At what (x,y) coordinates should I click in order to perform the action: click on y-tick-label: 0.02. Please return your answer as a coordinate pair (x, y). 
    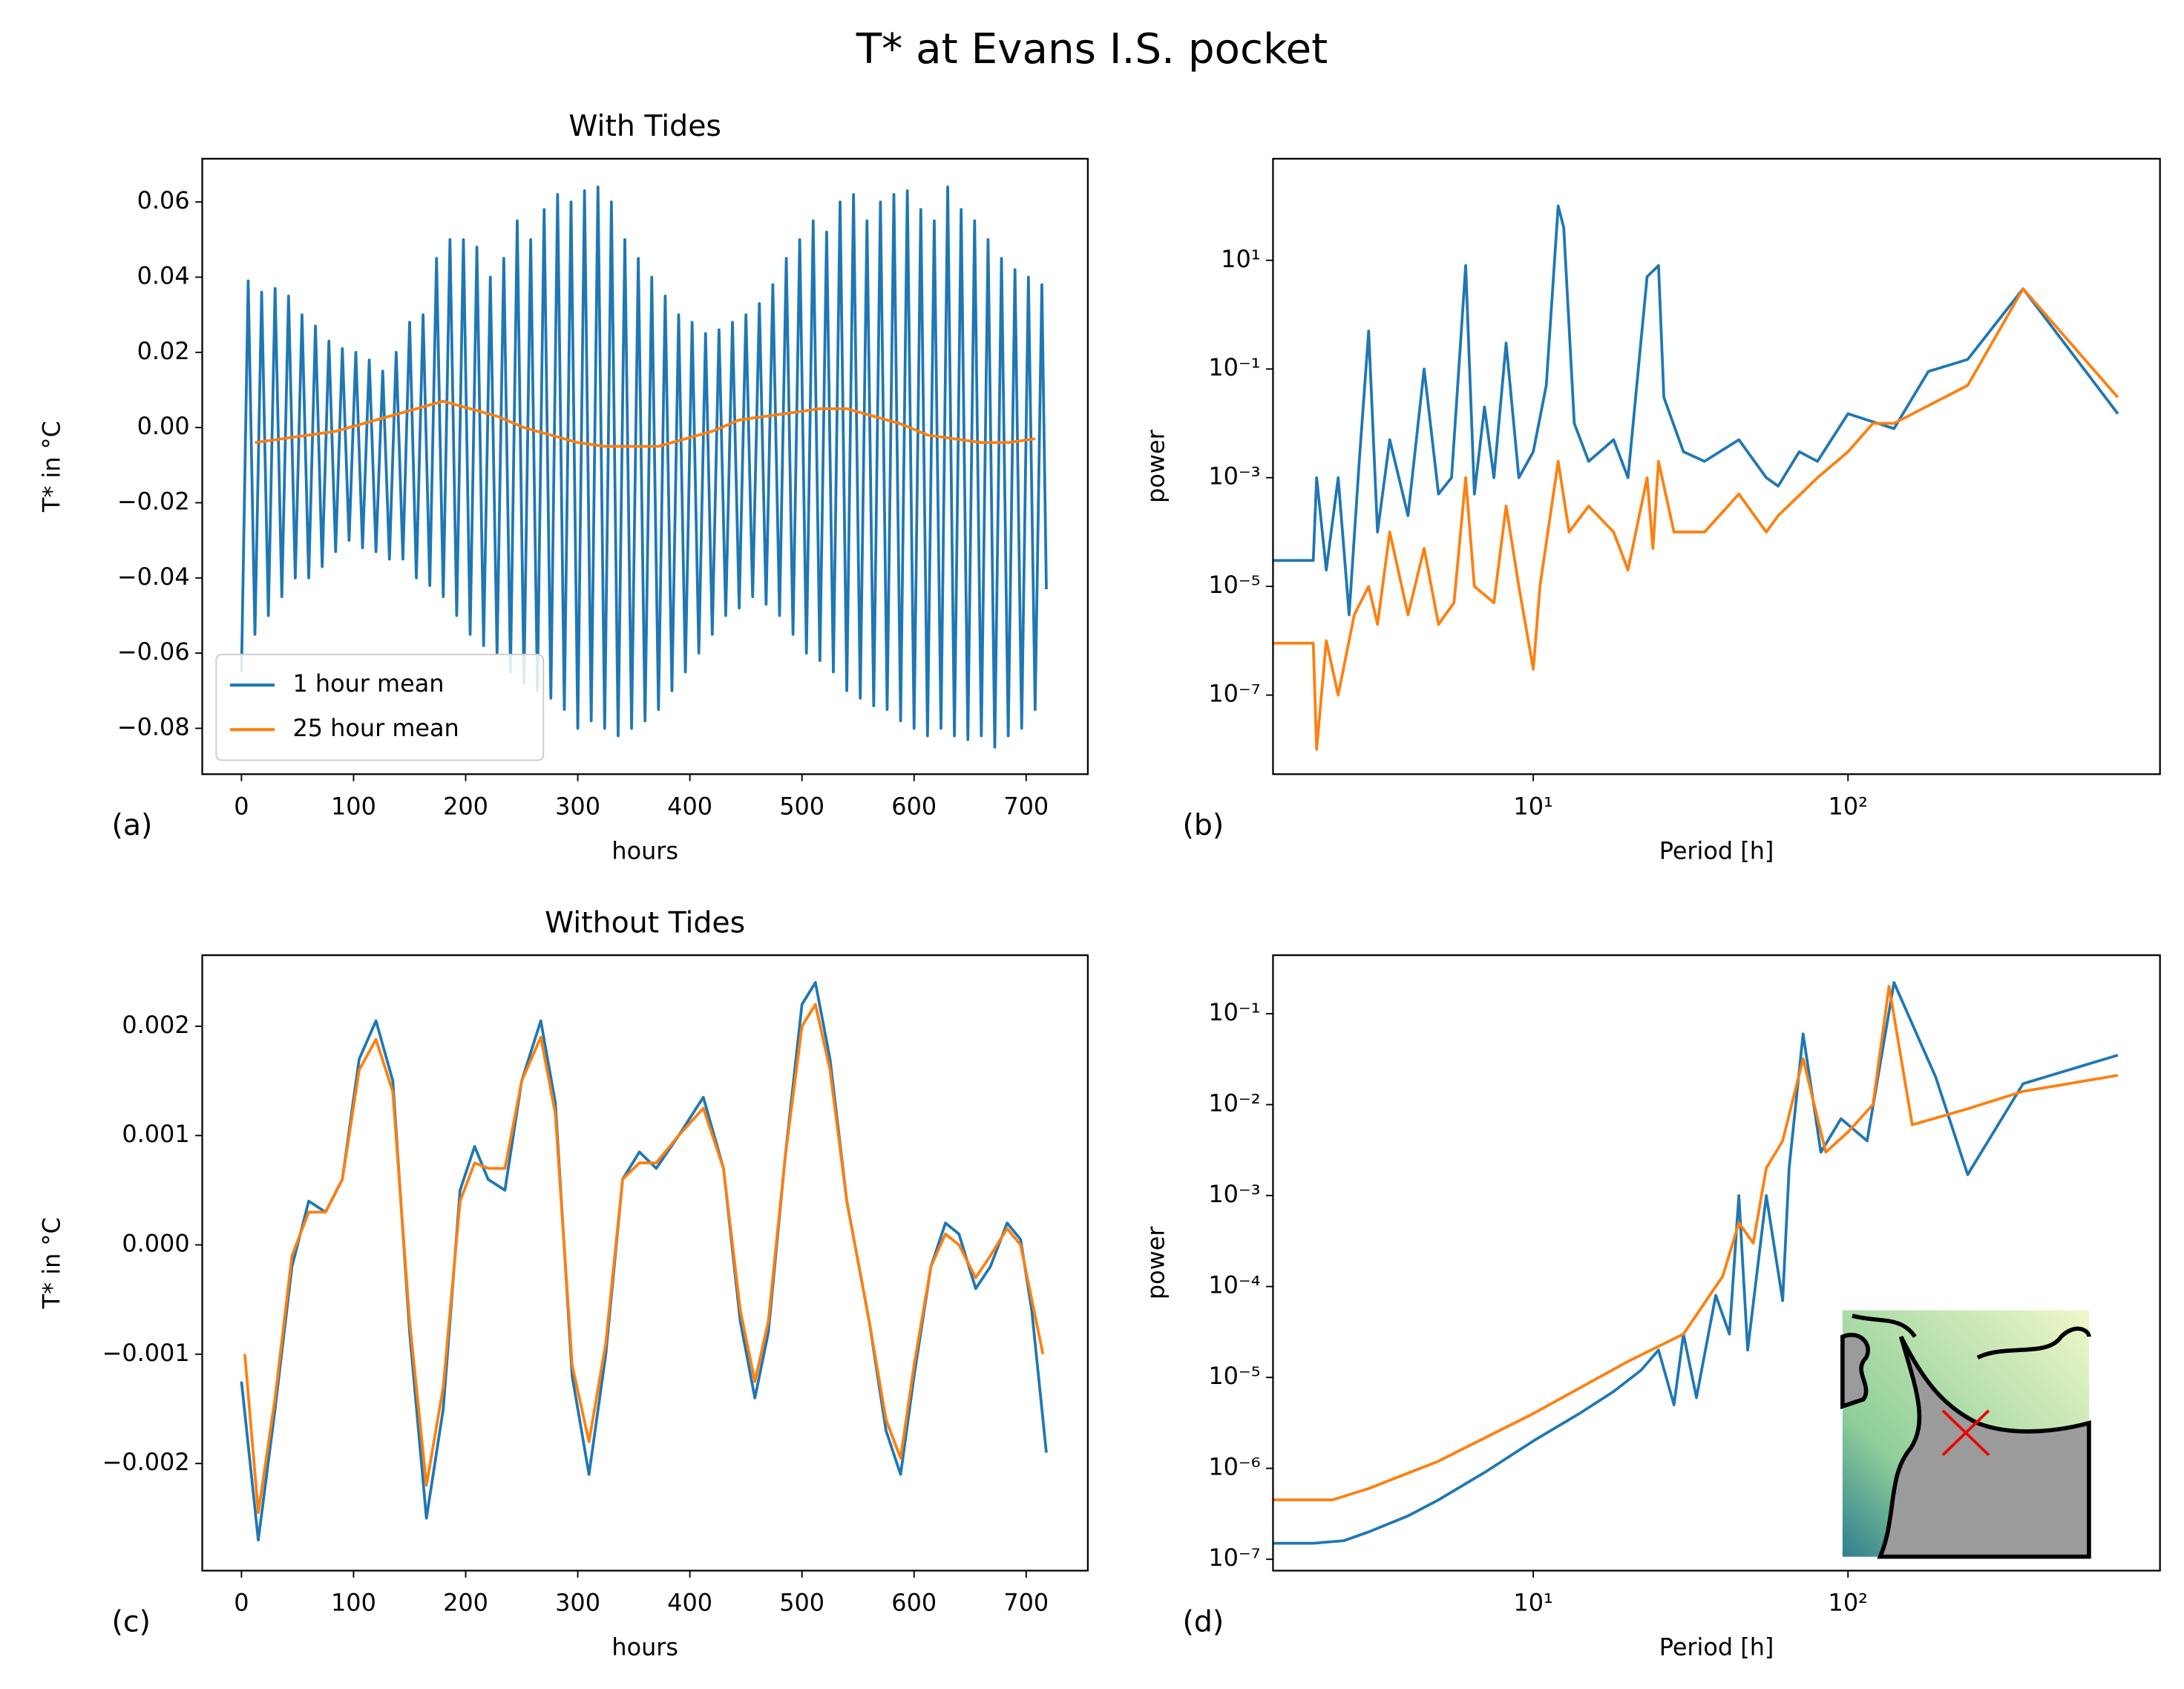
    Looking at the image, I should click on (164, 351).